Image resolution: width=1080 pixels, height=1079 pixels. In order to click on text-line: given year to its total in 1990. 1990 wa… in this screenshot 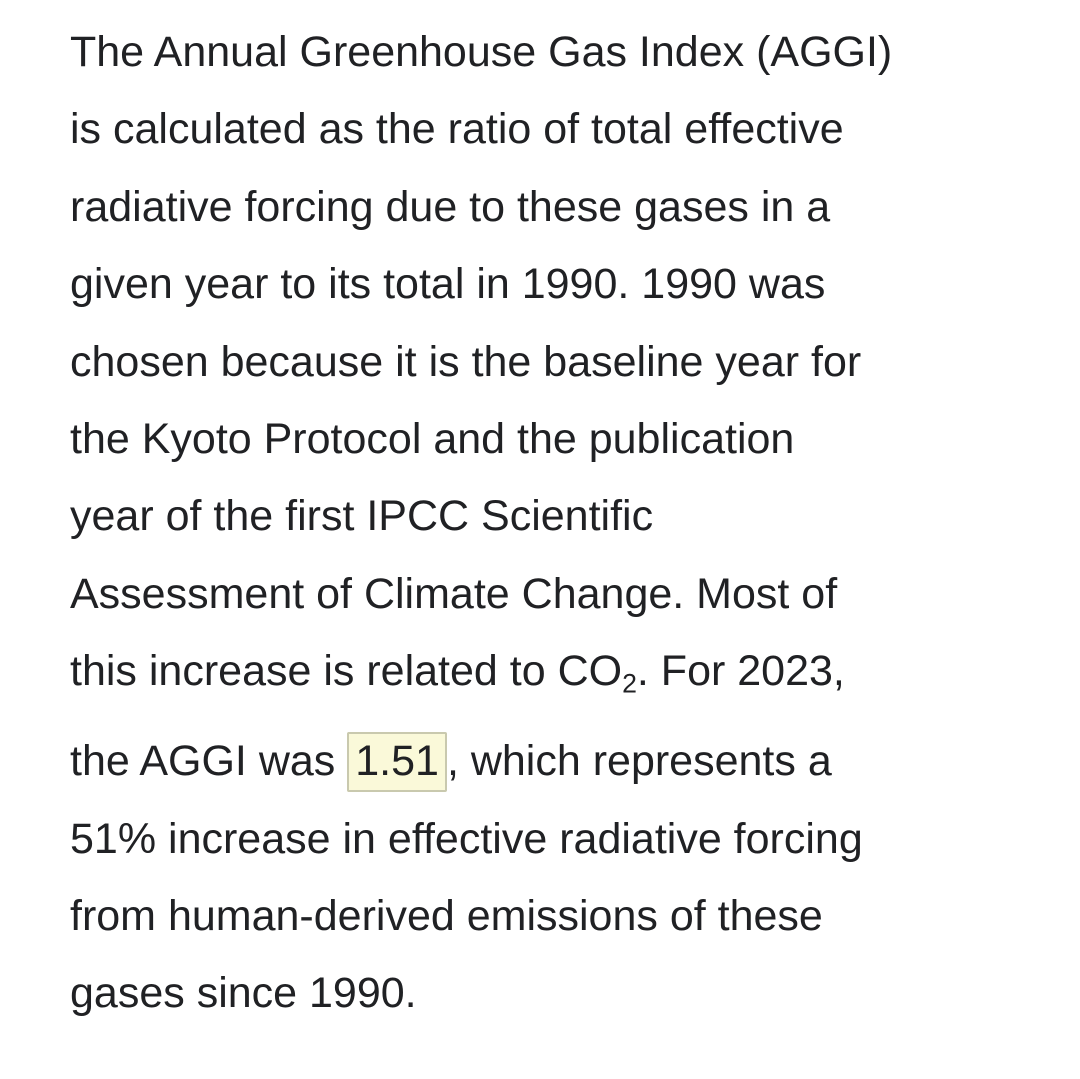, I will do `click(560, 284)`.